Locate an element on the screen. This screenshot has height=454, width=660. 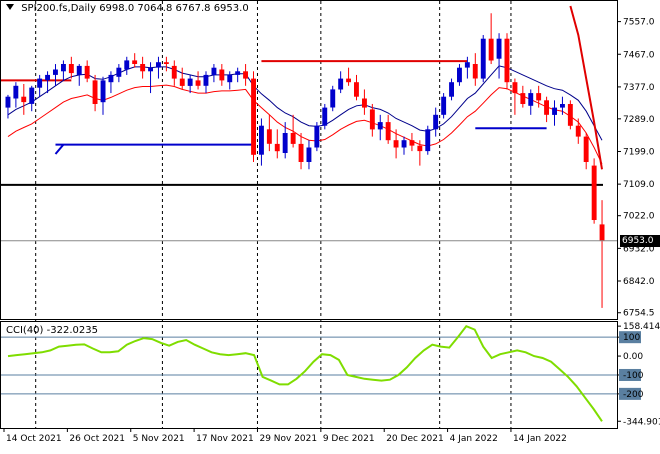
x-tick-label-8: 14 Jan 2022 is located at coordinates (540, 439).